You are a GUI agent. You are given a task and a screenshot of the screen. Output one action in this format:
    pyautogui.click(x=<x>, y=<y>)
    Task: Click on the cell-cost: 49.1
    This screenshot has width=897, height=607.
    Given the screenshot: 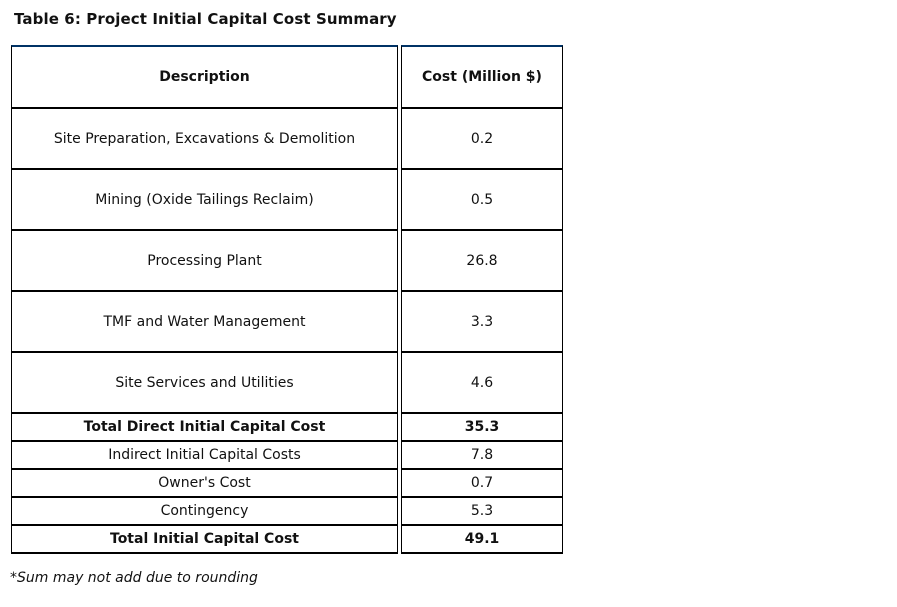 What is the action you would take?
    pyautogui.click(x=482, y=539)
    